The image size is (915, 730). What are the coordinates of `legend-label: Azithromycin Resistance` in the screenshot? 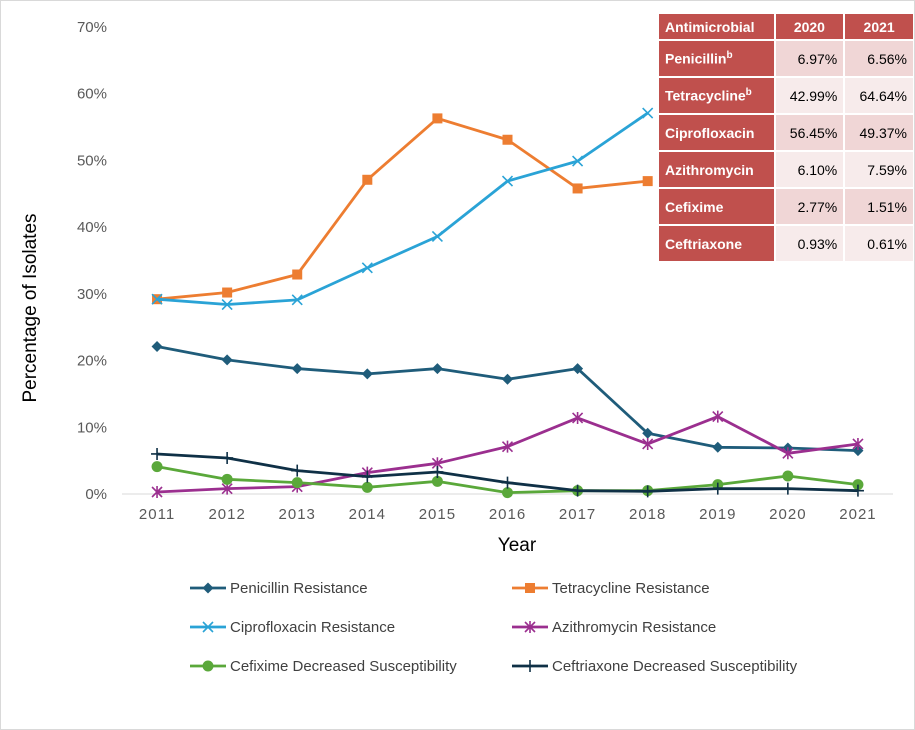 It's located at (634, 627).